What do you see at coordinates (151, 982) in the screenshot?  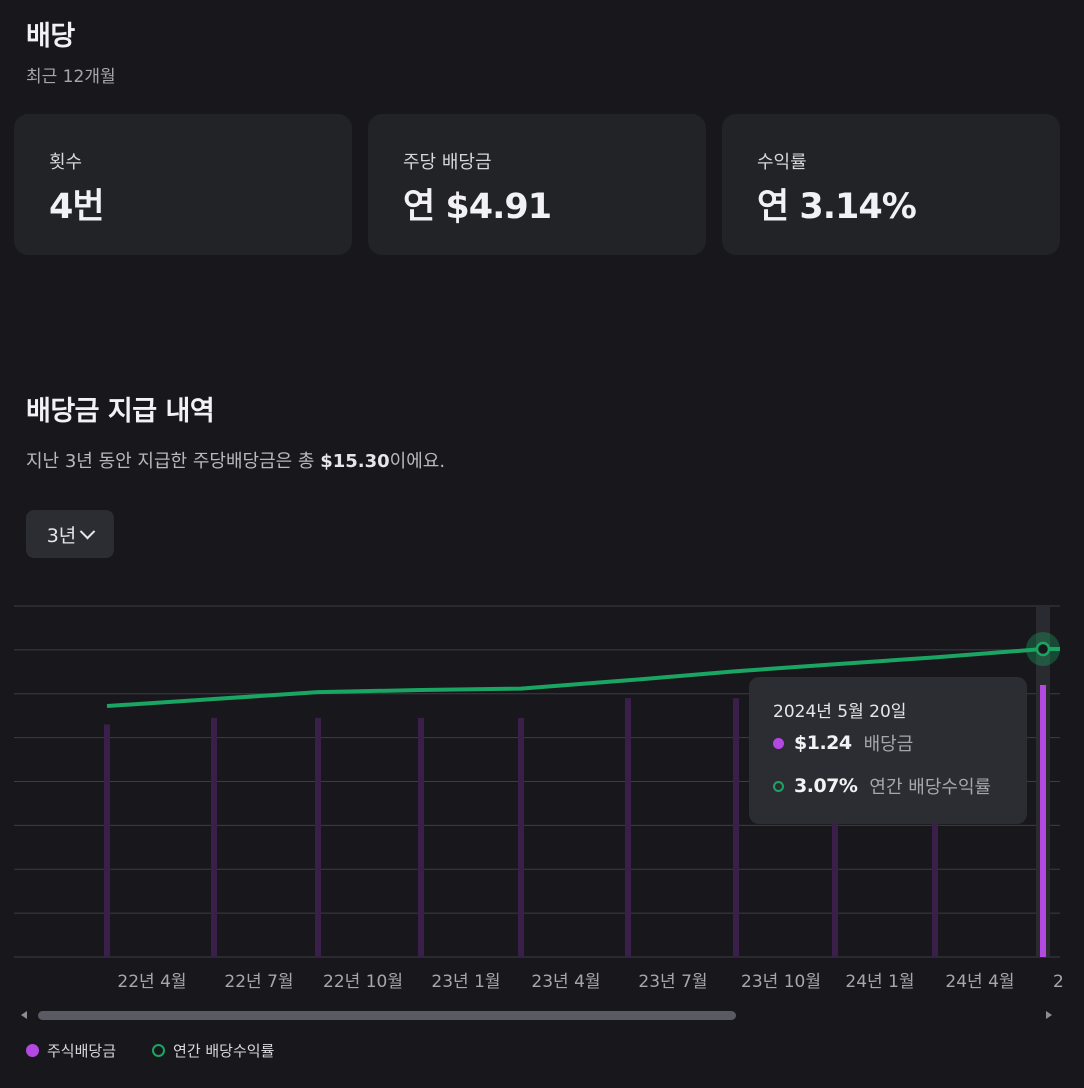 I see `x-tick-label: 22년 4월` at bounding box center [151, 982].